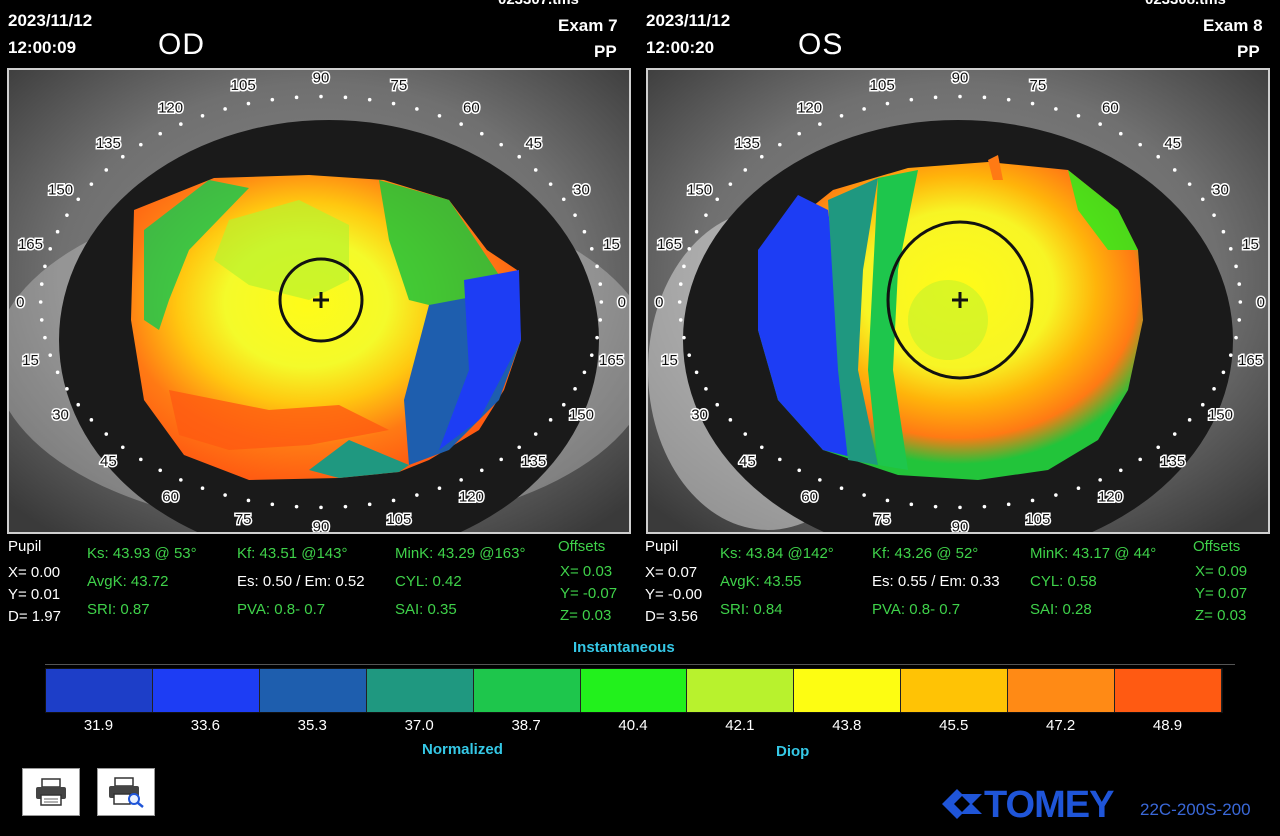 The image size is (1280, 836). I want to click on tomey-logo: TOMEY, so click(1027, 805).